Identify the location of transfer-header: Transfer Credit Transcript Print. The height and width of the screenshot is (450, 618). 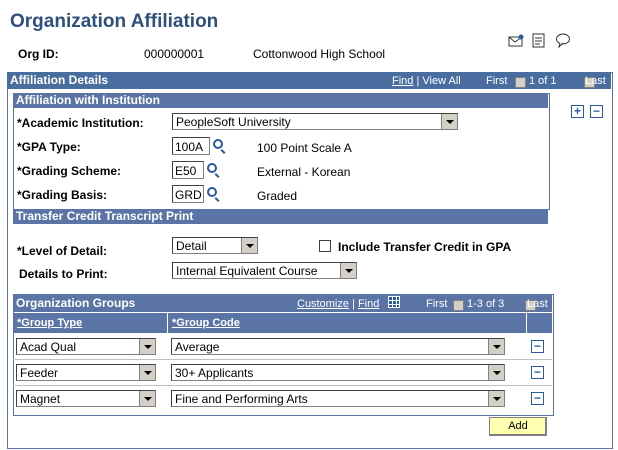
(280, 216).